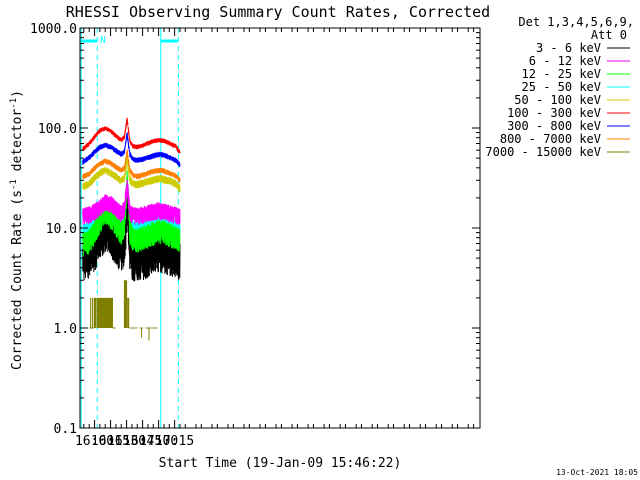  Describe the element at coordinates (131, 233) in the screenshot. I see `series-line-3-6-kev` at that location.